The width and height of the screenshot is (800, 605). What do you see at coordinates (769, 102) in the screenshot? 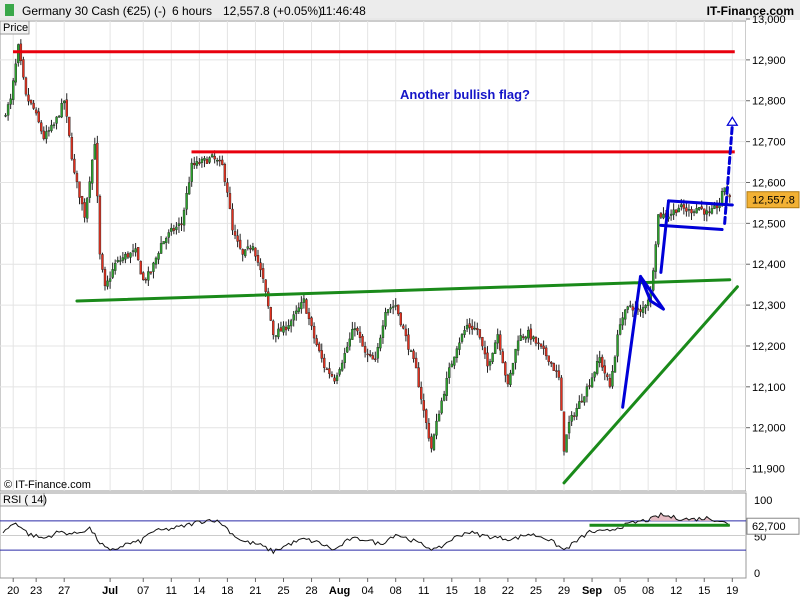
I see `price-tick-label: 12,800` at bounding box center [769, 102].